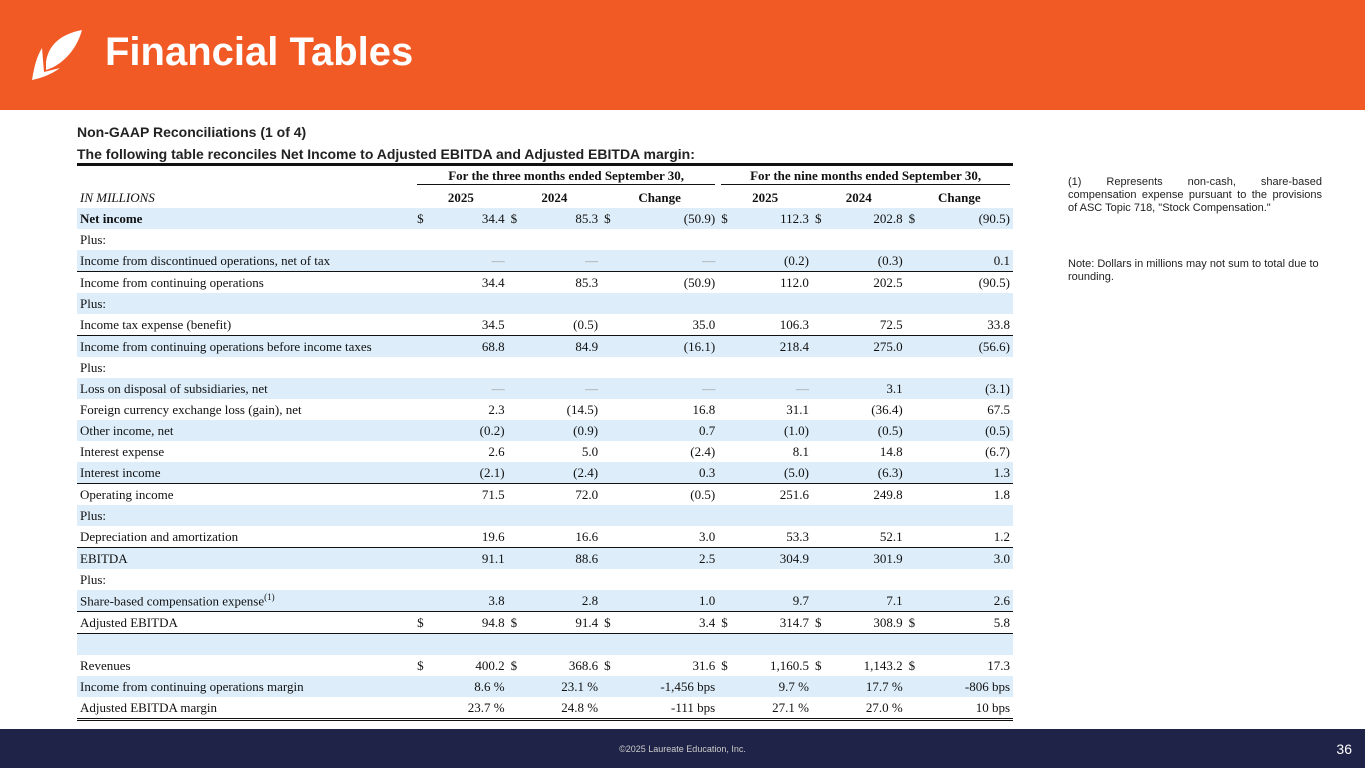 Image resolution: width=1365 pixels, height=768 pixels. What do you see at coordinates (676, 558) in the screenshot?
I see `cell-value: 2.5` at bounding box center [676, 558].